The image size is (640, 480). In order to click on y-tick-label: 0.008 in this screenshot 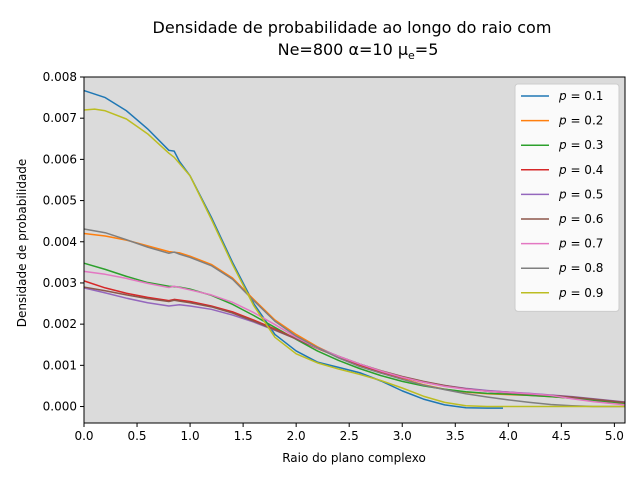, I will do `click(60, 77)`.